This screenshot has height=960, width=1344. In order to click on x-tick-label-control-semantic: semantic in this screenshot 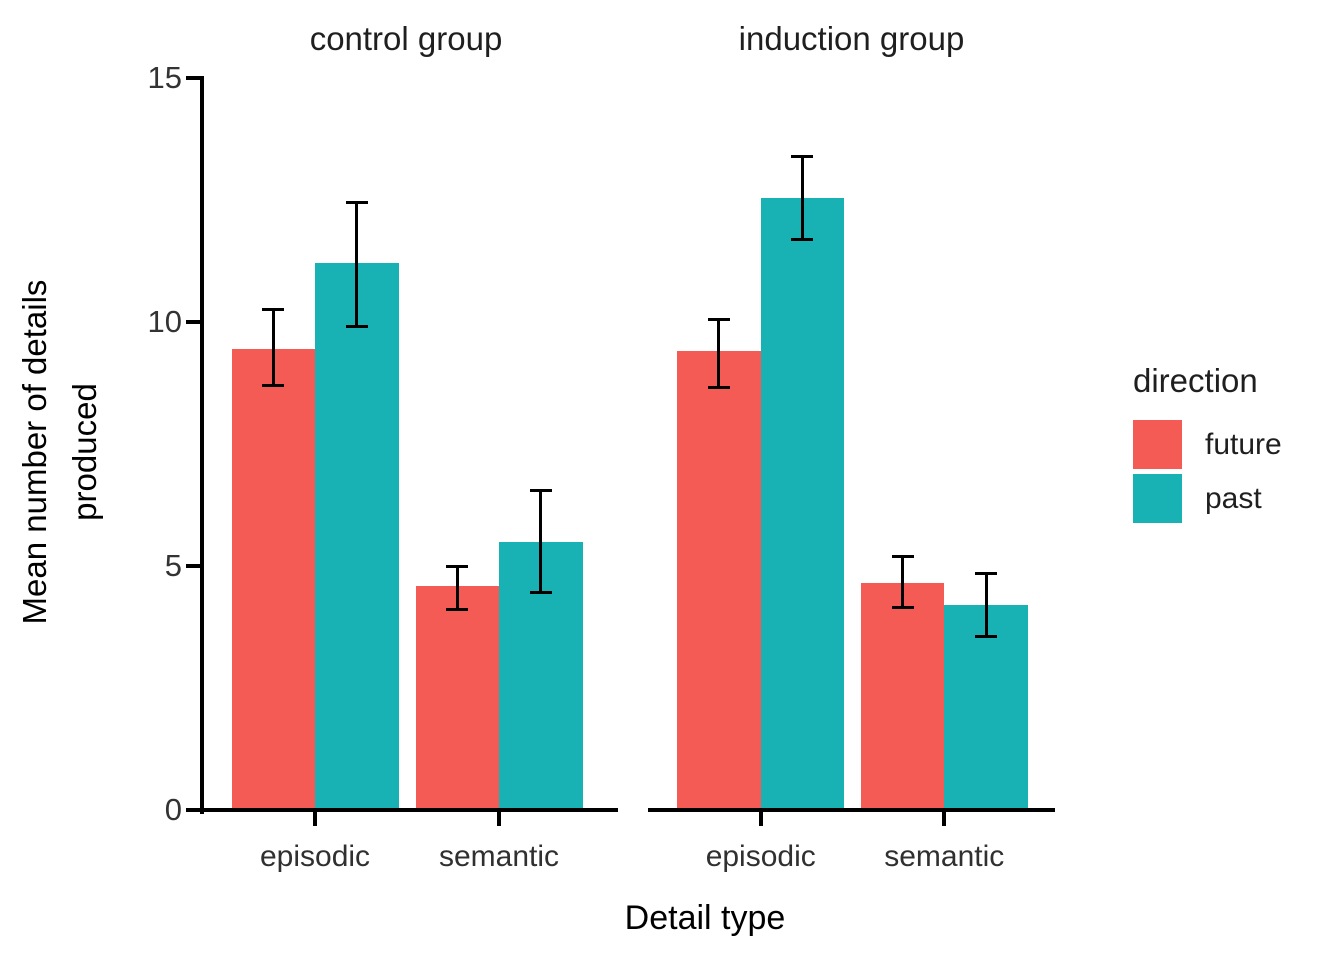, I will do `click(499, 856)`.